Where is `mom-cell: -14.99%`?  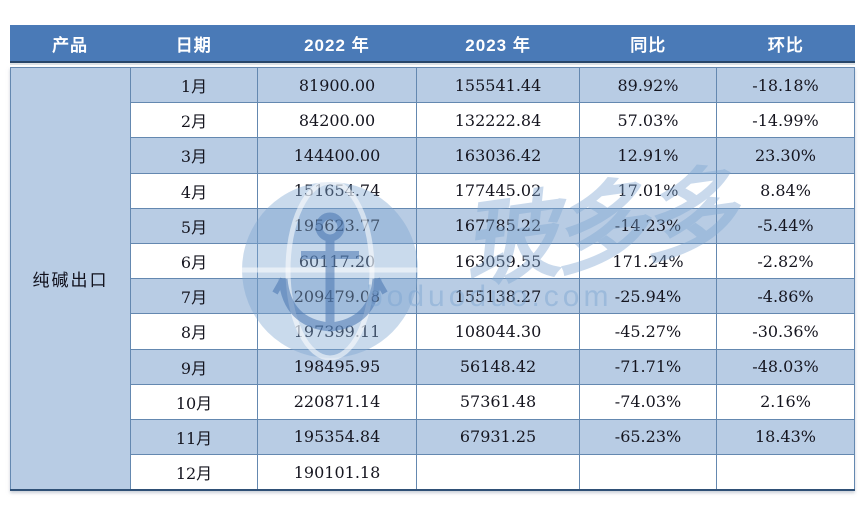 mom-cell: -14.99% is located at coordinates (785, 120).